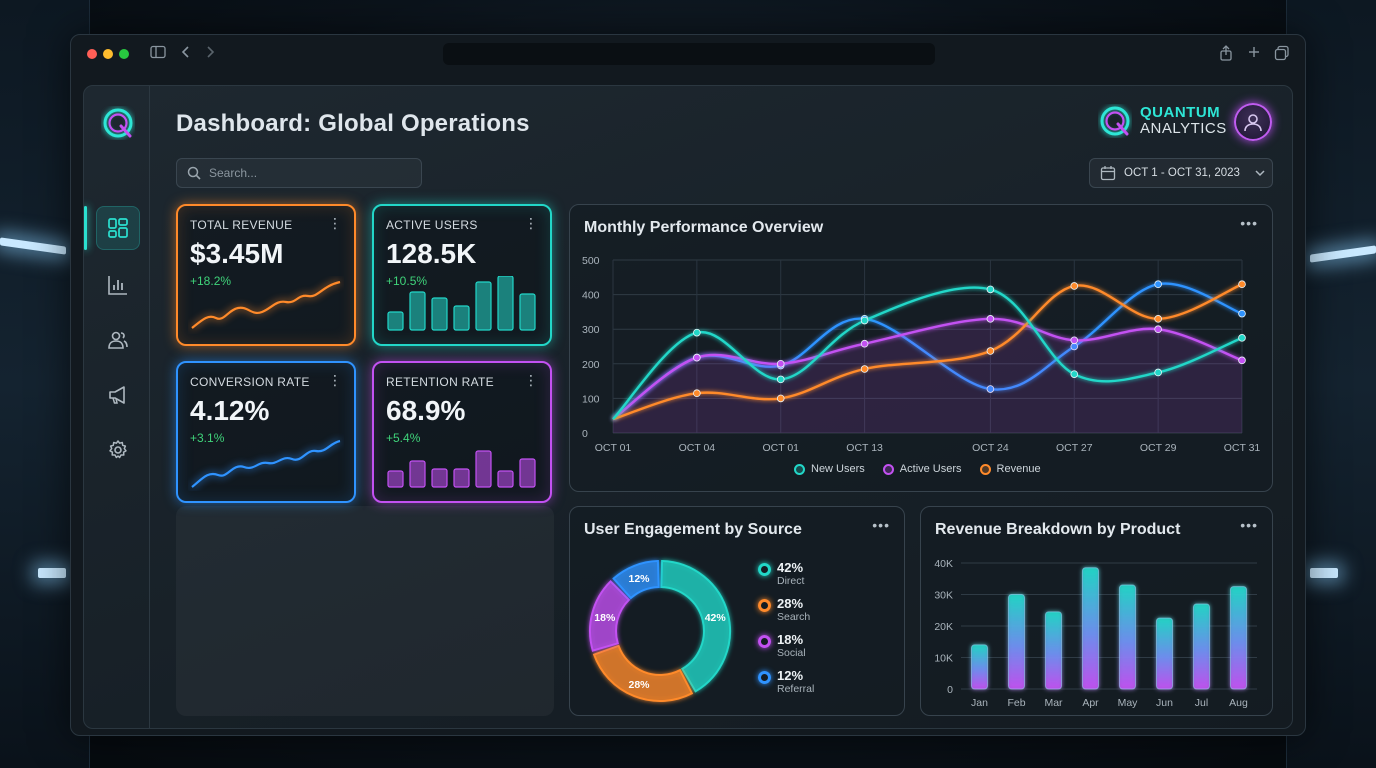 The width and height of the screenshot is (1376, 768). What do you see at coordinates (118, 228) in the screenshot?
I see `sidebar-item-dashboard` at bounding box center [118, 228].